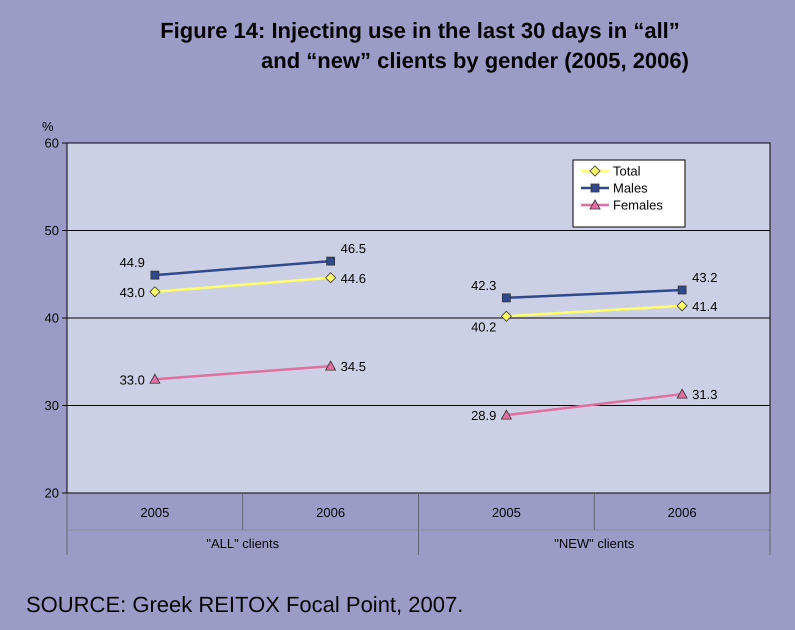 This screenshot has width=795, height=630. What do you see at coordinates (132, 380) in the screenshot?
I see `data-label: 33.0` at bounding box center [132, 380].